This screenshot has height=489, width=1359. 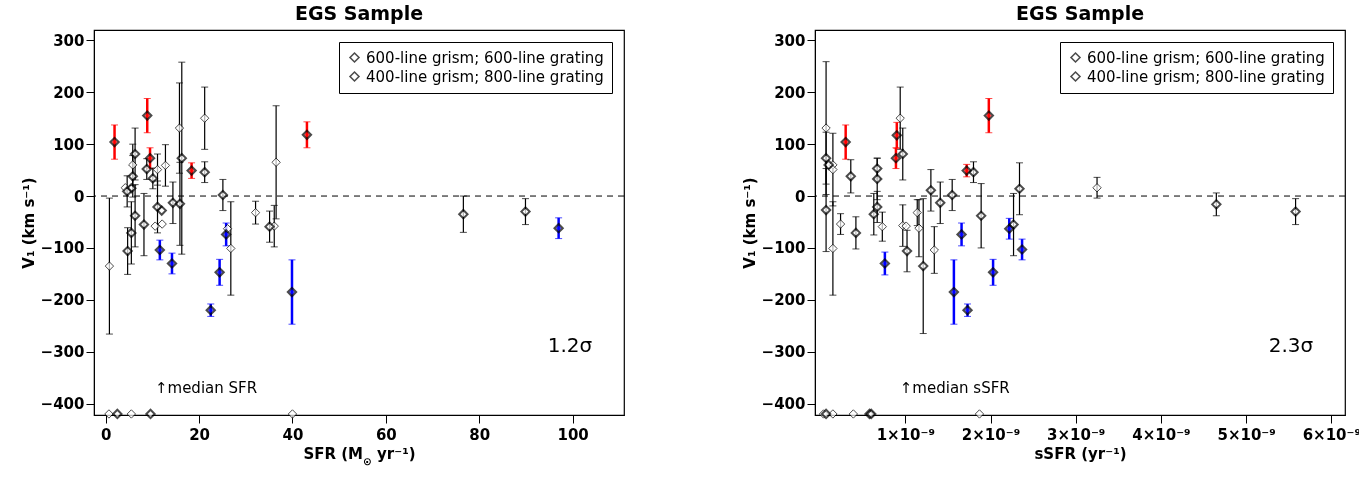 I want to click on x-tick-label: 0, so click(x=106, y=434).